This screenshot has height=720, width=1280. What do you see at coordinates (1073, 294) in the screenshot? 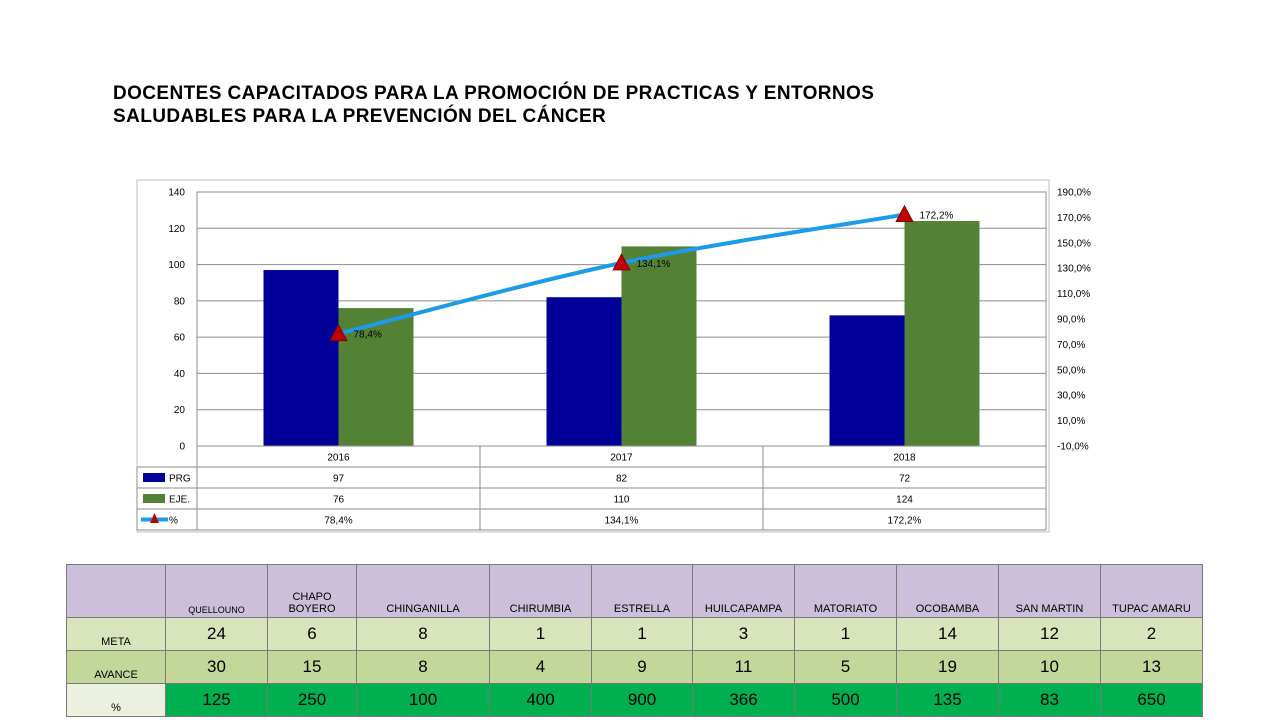
I see `y2-tick-label: 110,0%` at bounding box center [1073, 294].